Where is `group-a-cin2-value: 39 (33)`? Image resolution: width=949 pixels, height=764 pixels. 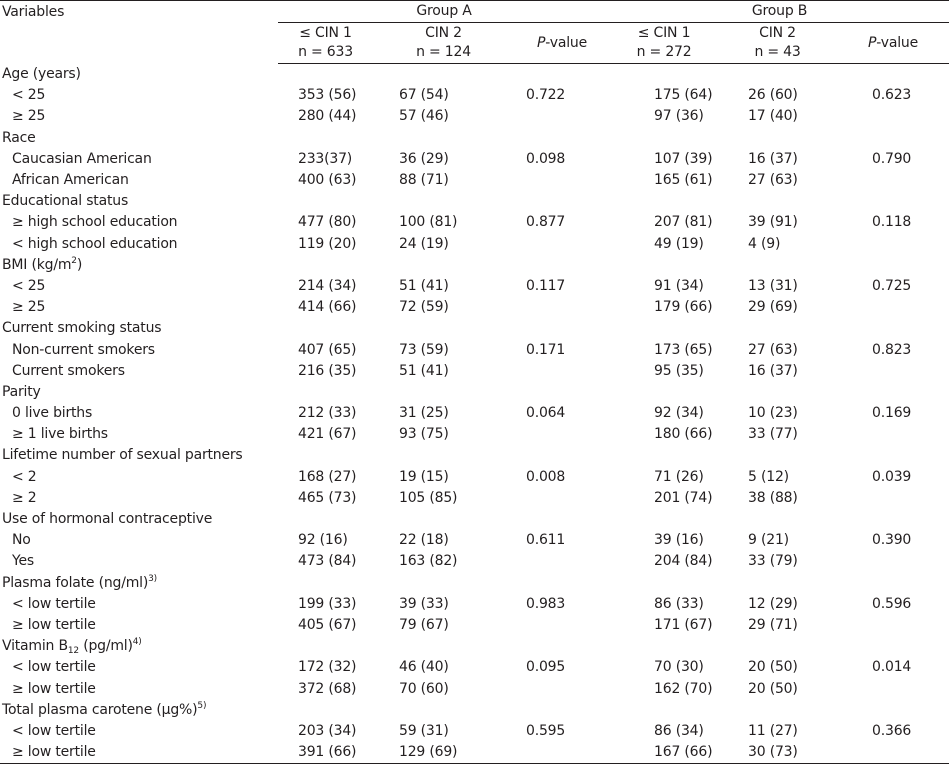 group-a-cin2-value: 39 (33) is located at coordinates (424, 603).